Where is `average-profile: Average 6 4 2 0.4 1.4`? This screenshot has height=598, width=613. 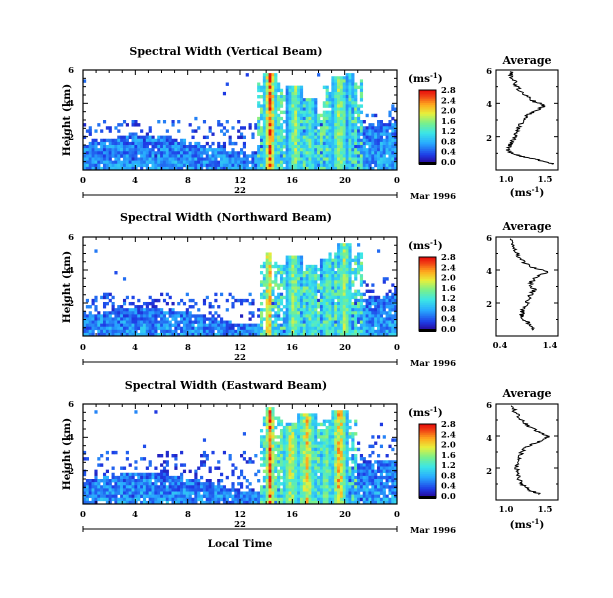 average-profile: Average 6 4 2 0.4 1.4 is located at coordinates (522, 285).